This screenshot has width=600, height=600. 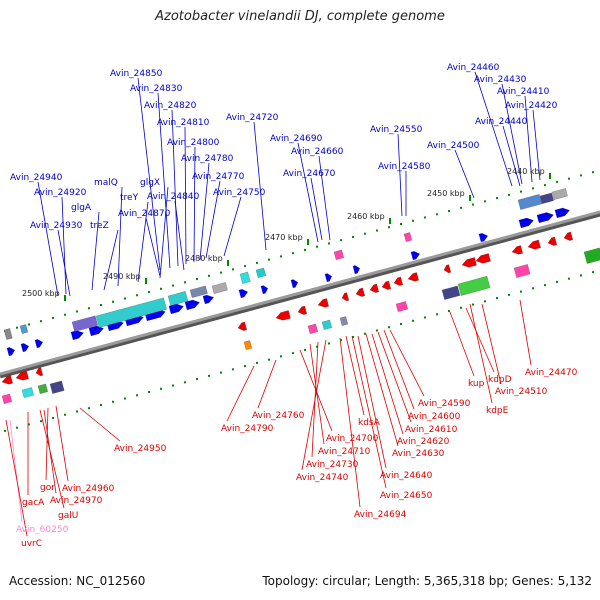 What do you see at coordinates (183, 123) in the screenshot?
I see `gene-label-avin-24810: Avin_24810` at bounding box center [183, 123].